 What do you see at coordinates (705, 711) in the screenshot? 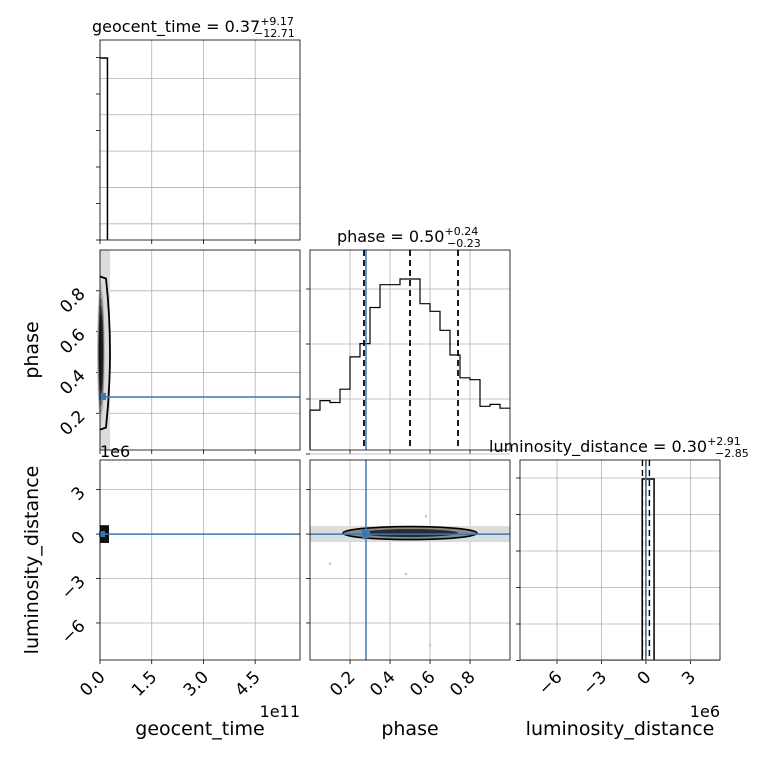
I see `x-offset-luminosity-distance: 1e6` at bounding box center [705, 711].